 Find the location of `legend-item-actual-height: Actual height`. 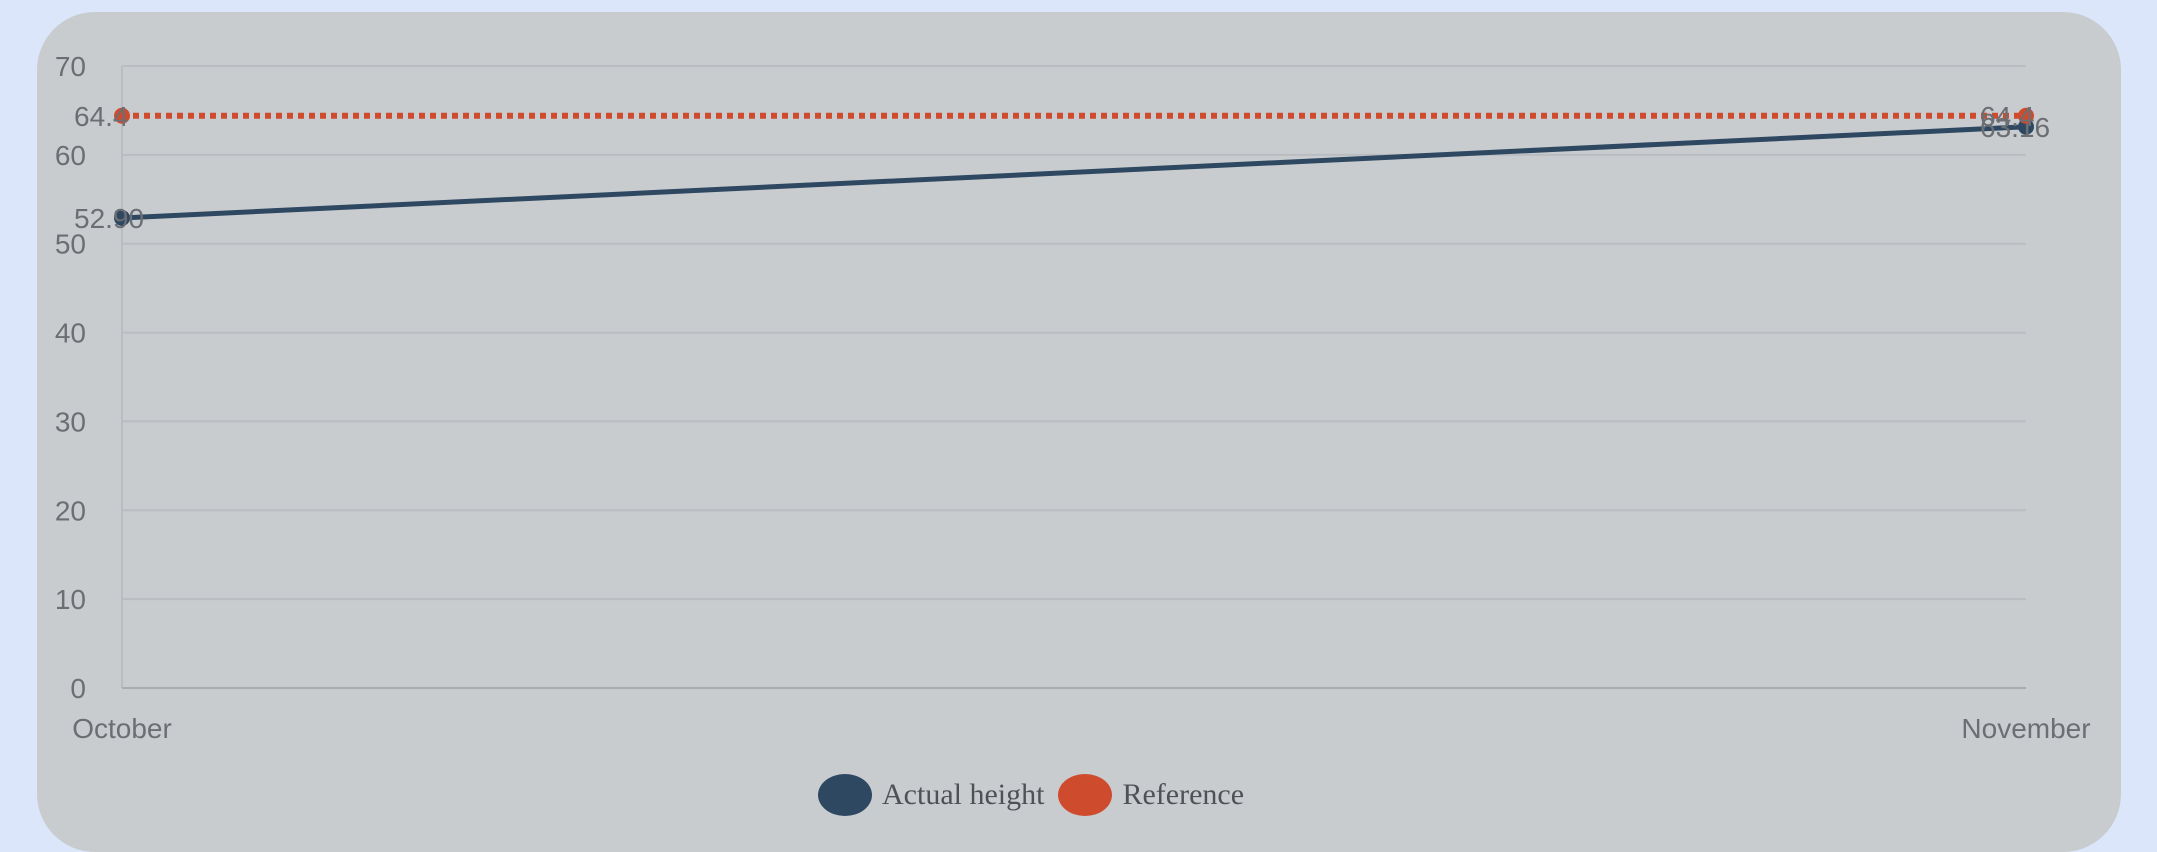

legend-item-actual-height: Actual height is located at coordinates (931, 795).